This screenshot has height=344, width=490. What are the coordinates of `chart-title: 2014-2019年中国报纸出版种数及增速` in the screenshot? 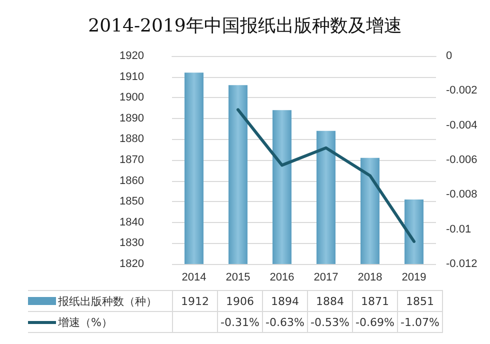 It's located at (245, 26).